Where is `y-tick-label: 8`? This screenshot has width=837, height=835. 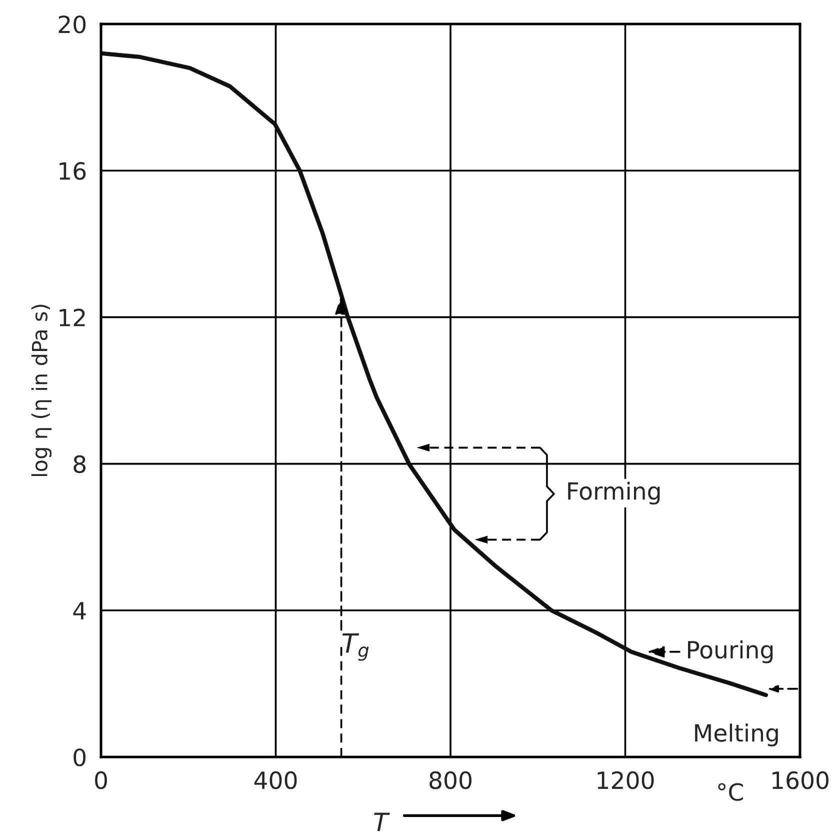 y-tick-label: 8 is located at coordinates (80, 464).